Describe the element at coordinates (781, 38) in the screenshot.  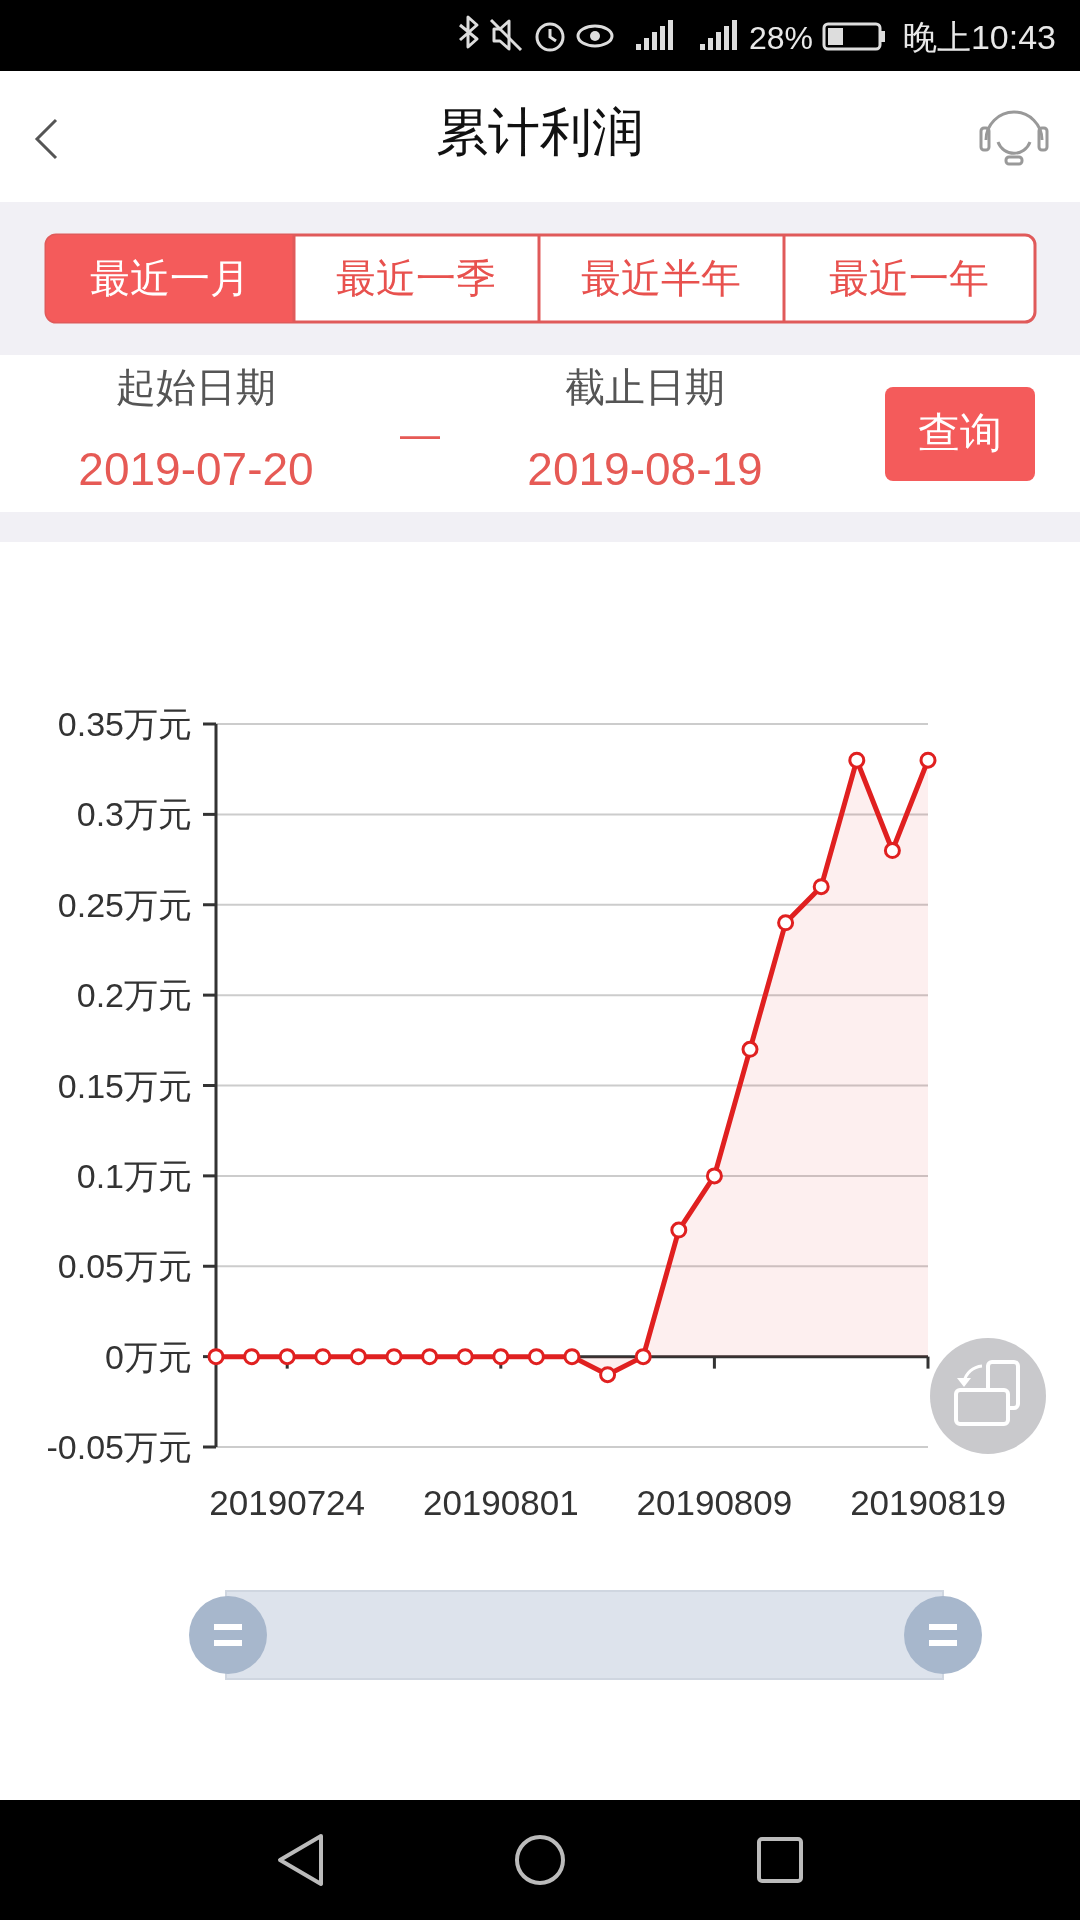
I see `annotation: 28%` at that location.